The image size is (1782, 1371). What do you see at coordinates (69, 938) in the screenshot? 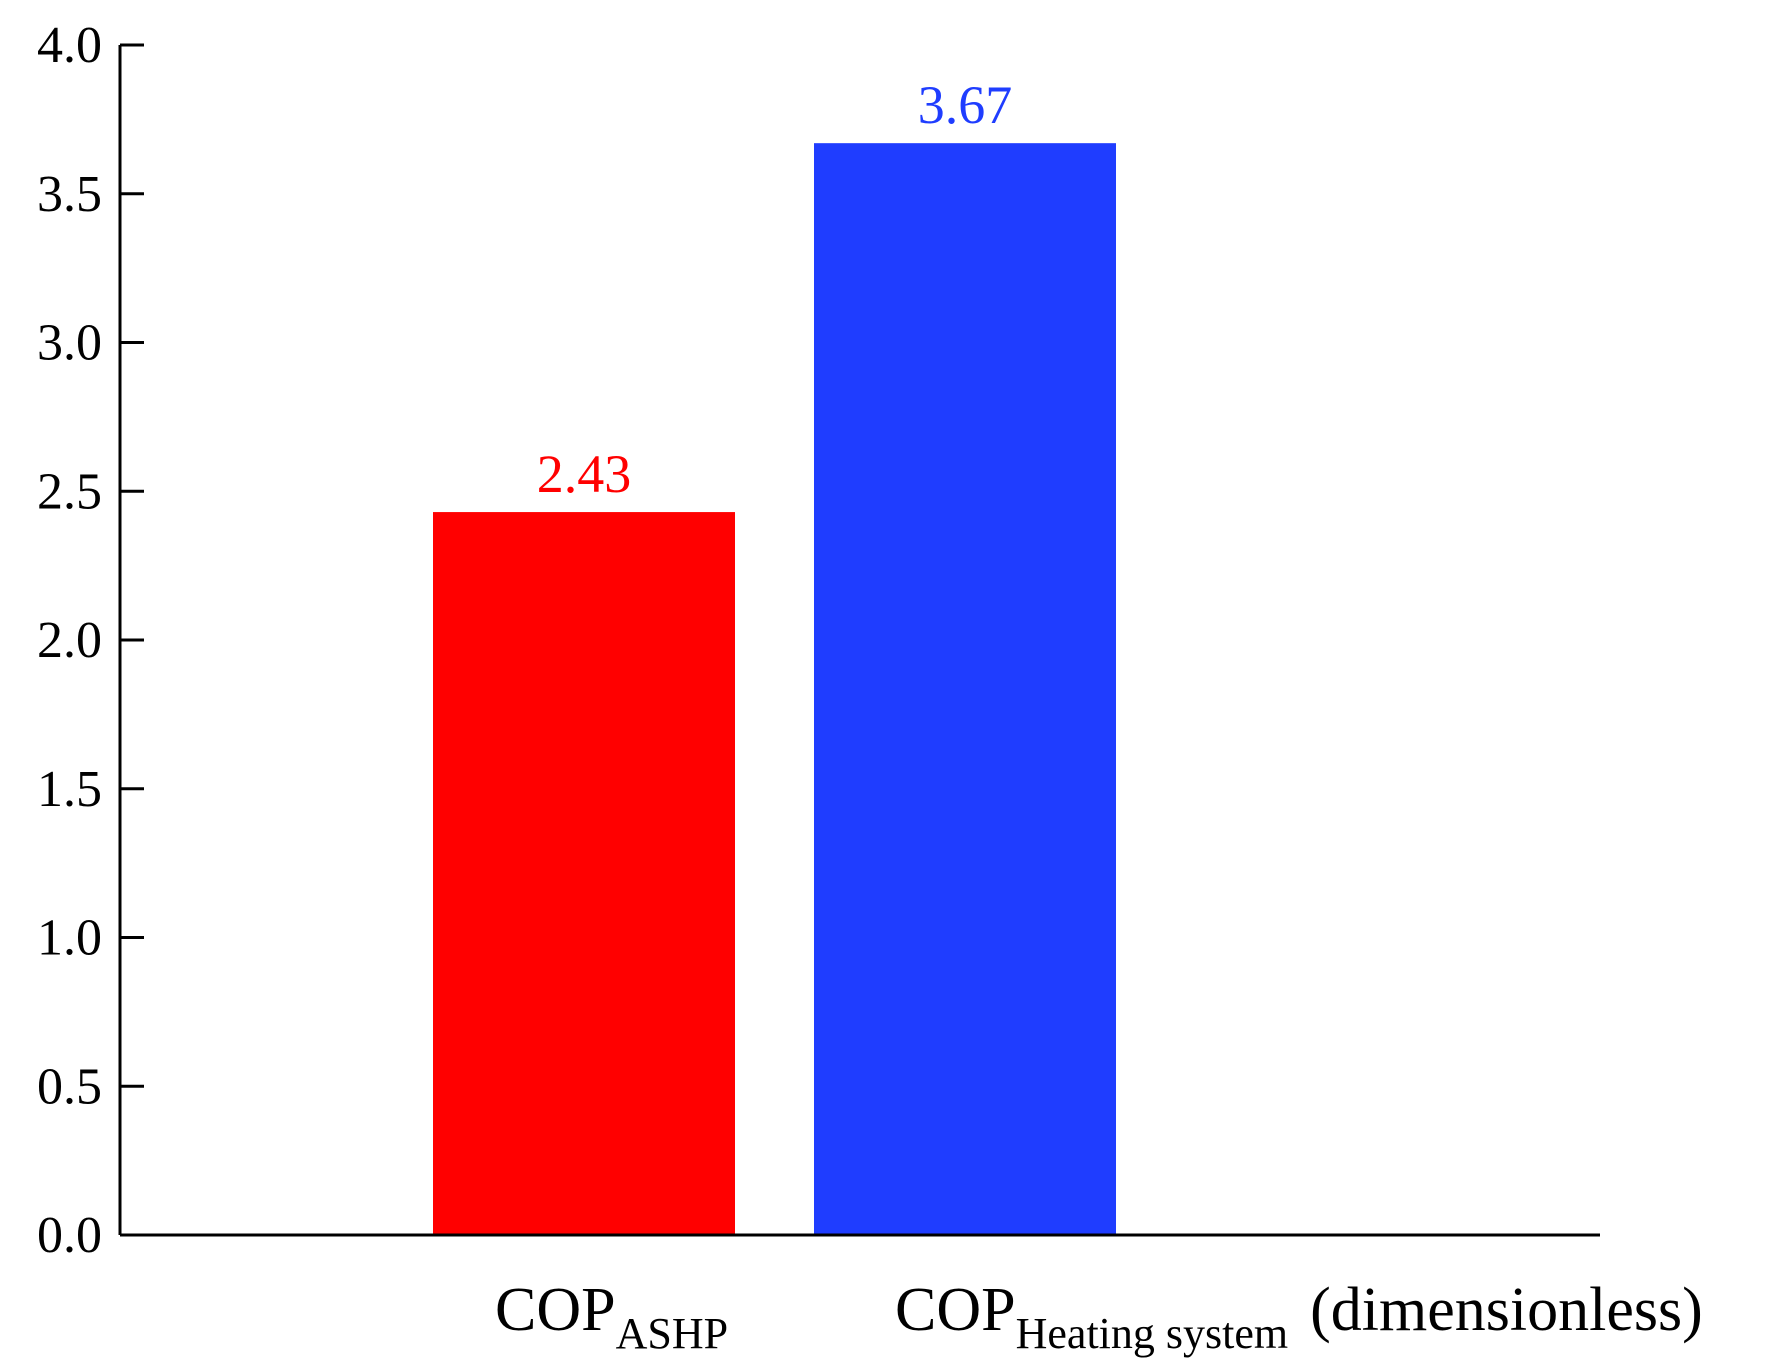
I see `y-tick-label: 1.0` at bounding box center [69, 938].